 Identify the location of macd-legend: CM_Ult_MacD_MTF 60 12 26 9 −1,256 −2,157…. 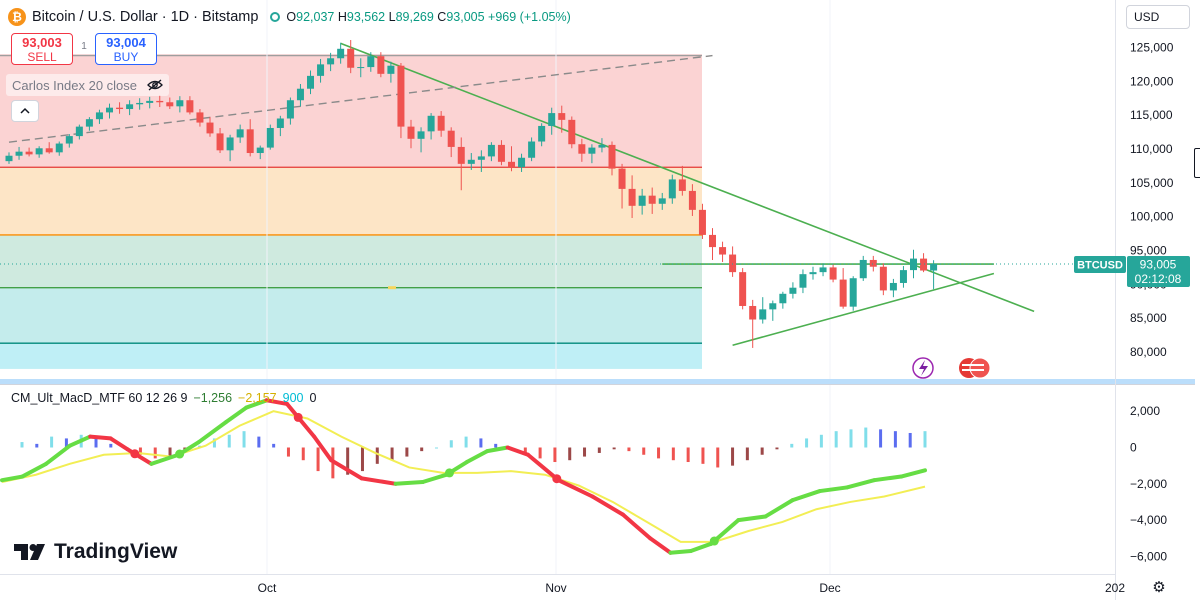
(164, 398).